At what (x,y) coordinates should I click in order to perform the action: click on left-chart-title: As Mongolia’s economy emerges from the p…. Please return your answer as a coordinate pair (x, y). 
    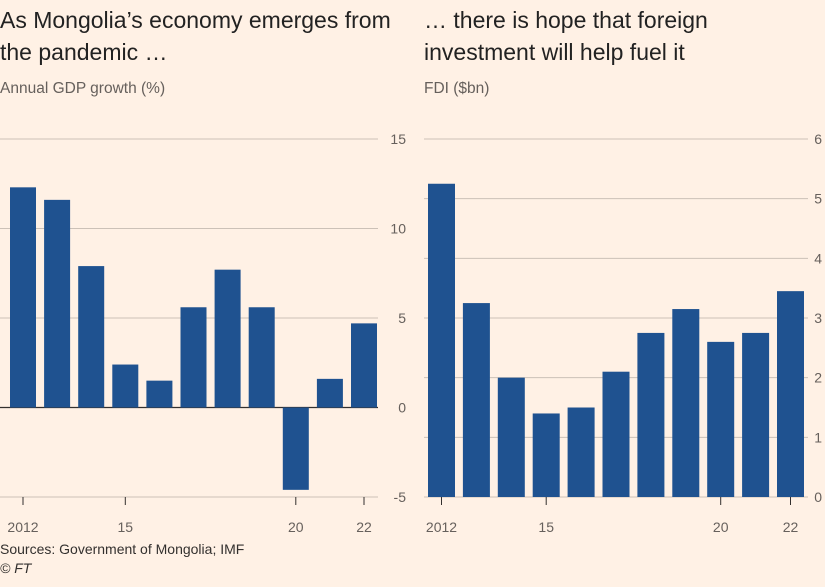
    Looking at the image, I should click on (195, 36).